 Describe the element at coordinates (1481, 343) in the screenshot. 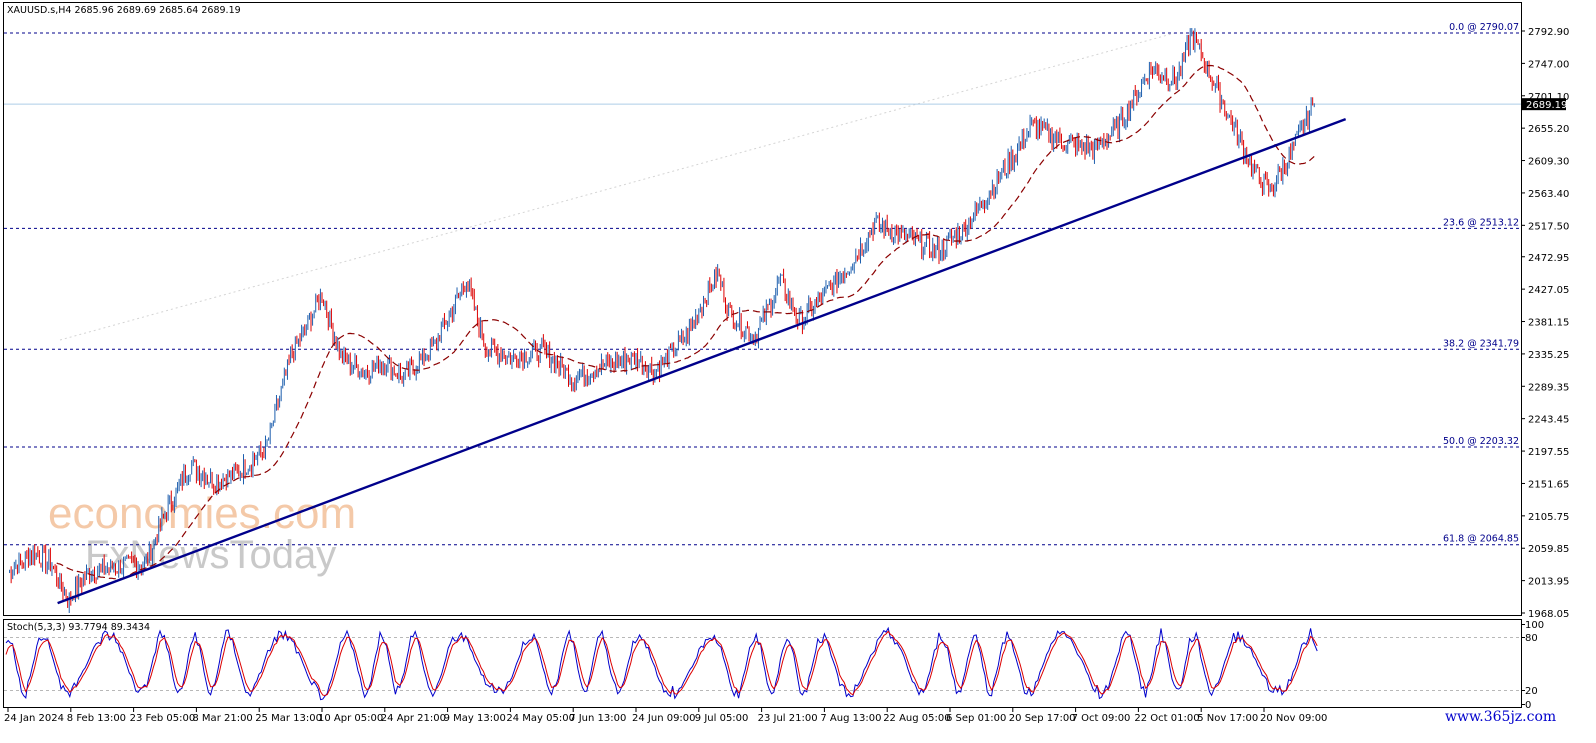

I see `fib-level-label: 38.2 @ 2341.79` at that location.